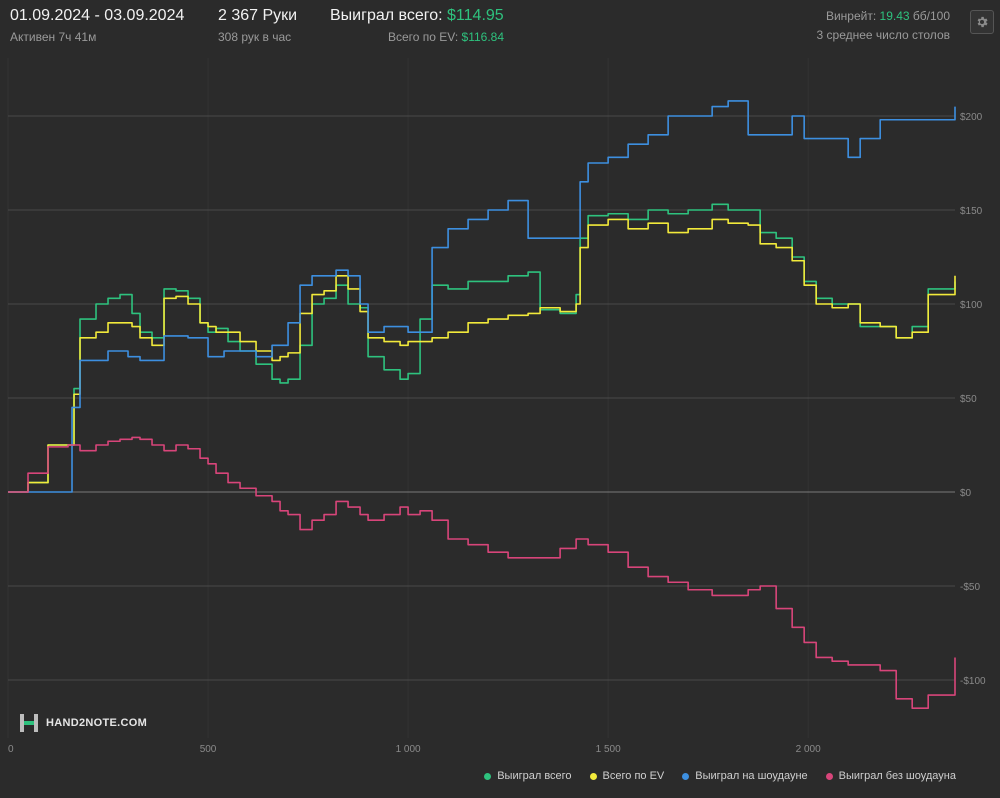 The height and width of the screenshot is (798, 1000). I want to click on y-tick-label: $150, so click(971, 211).